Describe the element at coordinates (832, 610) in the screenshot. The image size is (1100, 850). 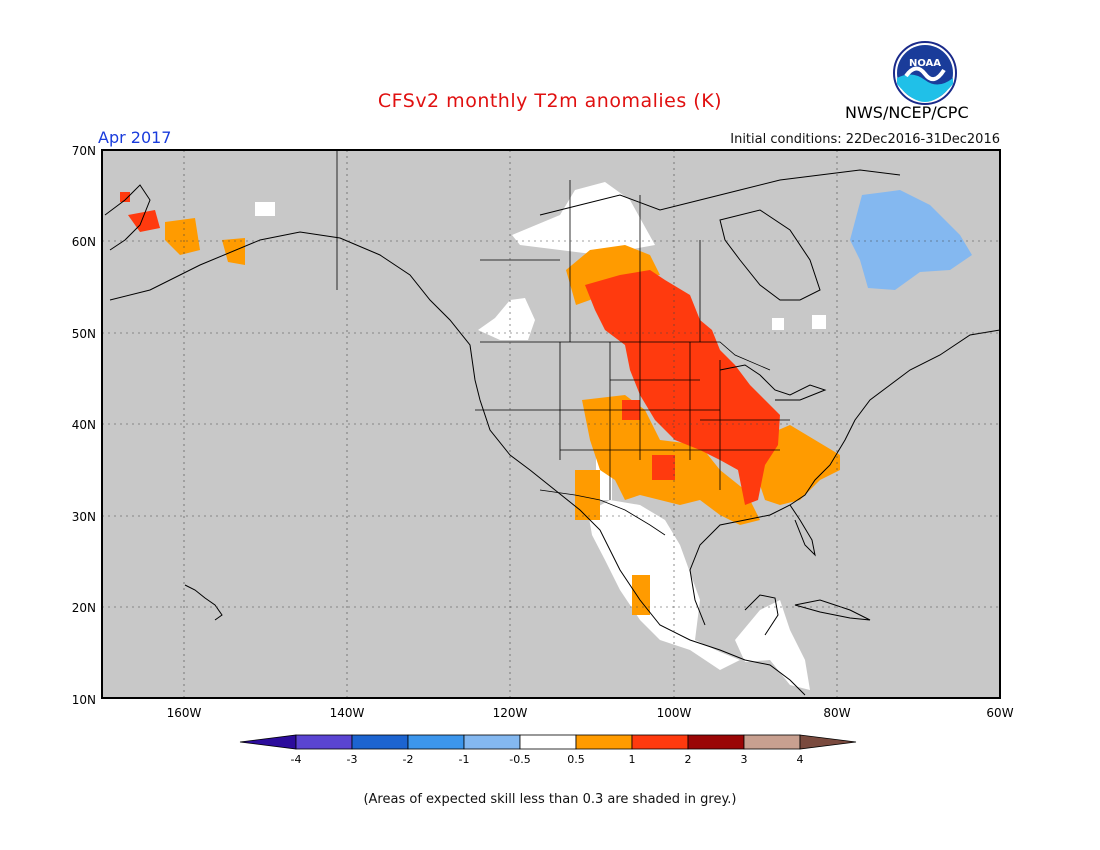
I see `cuba` at that location.